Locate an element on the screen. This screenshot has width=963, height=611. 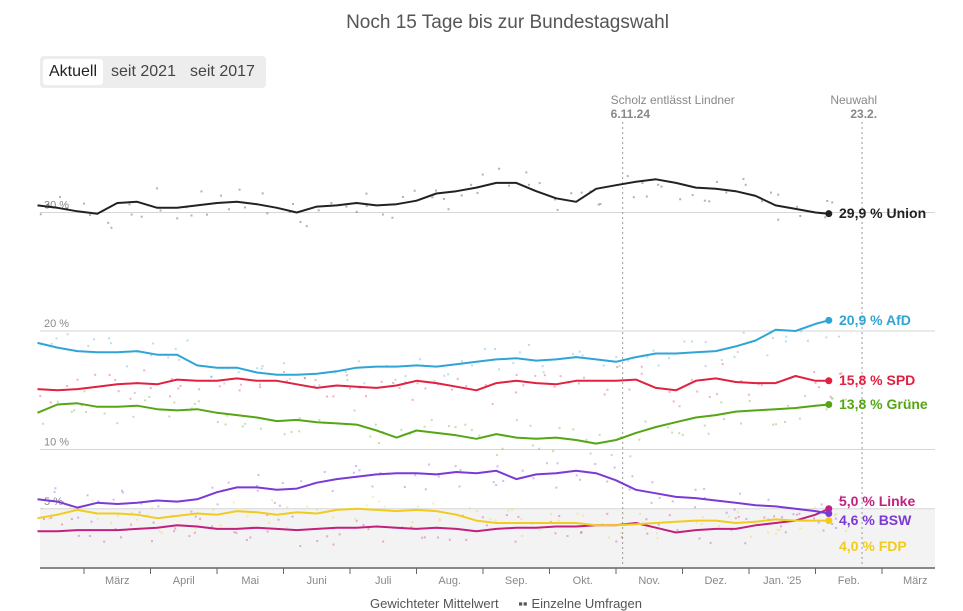
tab-aktuell: Aktuell is located at coordinates (73, 72).